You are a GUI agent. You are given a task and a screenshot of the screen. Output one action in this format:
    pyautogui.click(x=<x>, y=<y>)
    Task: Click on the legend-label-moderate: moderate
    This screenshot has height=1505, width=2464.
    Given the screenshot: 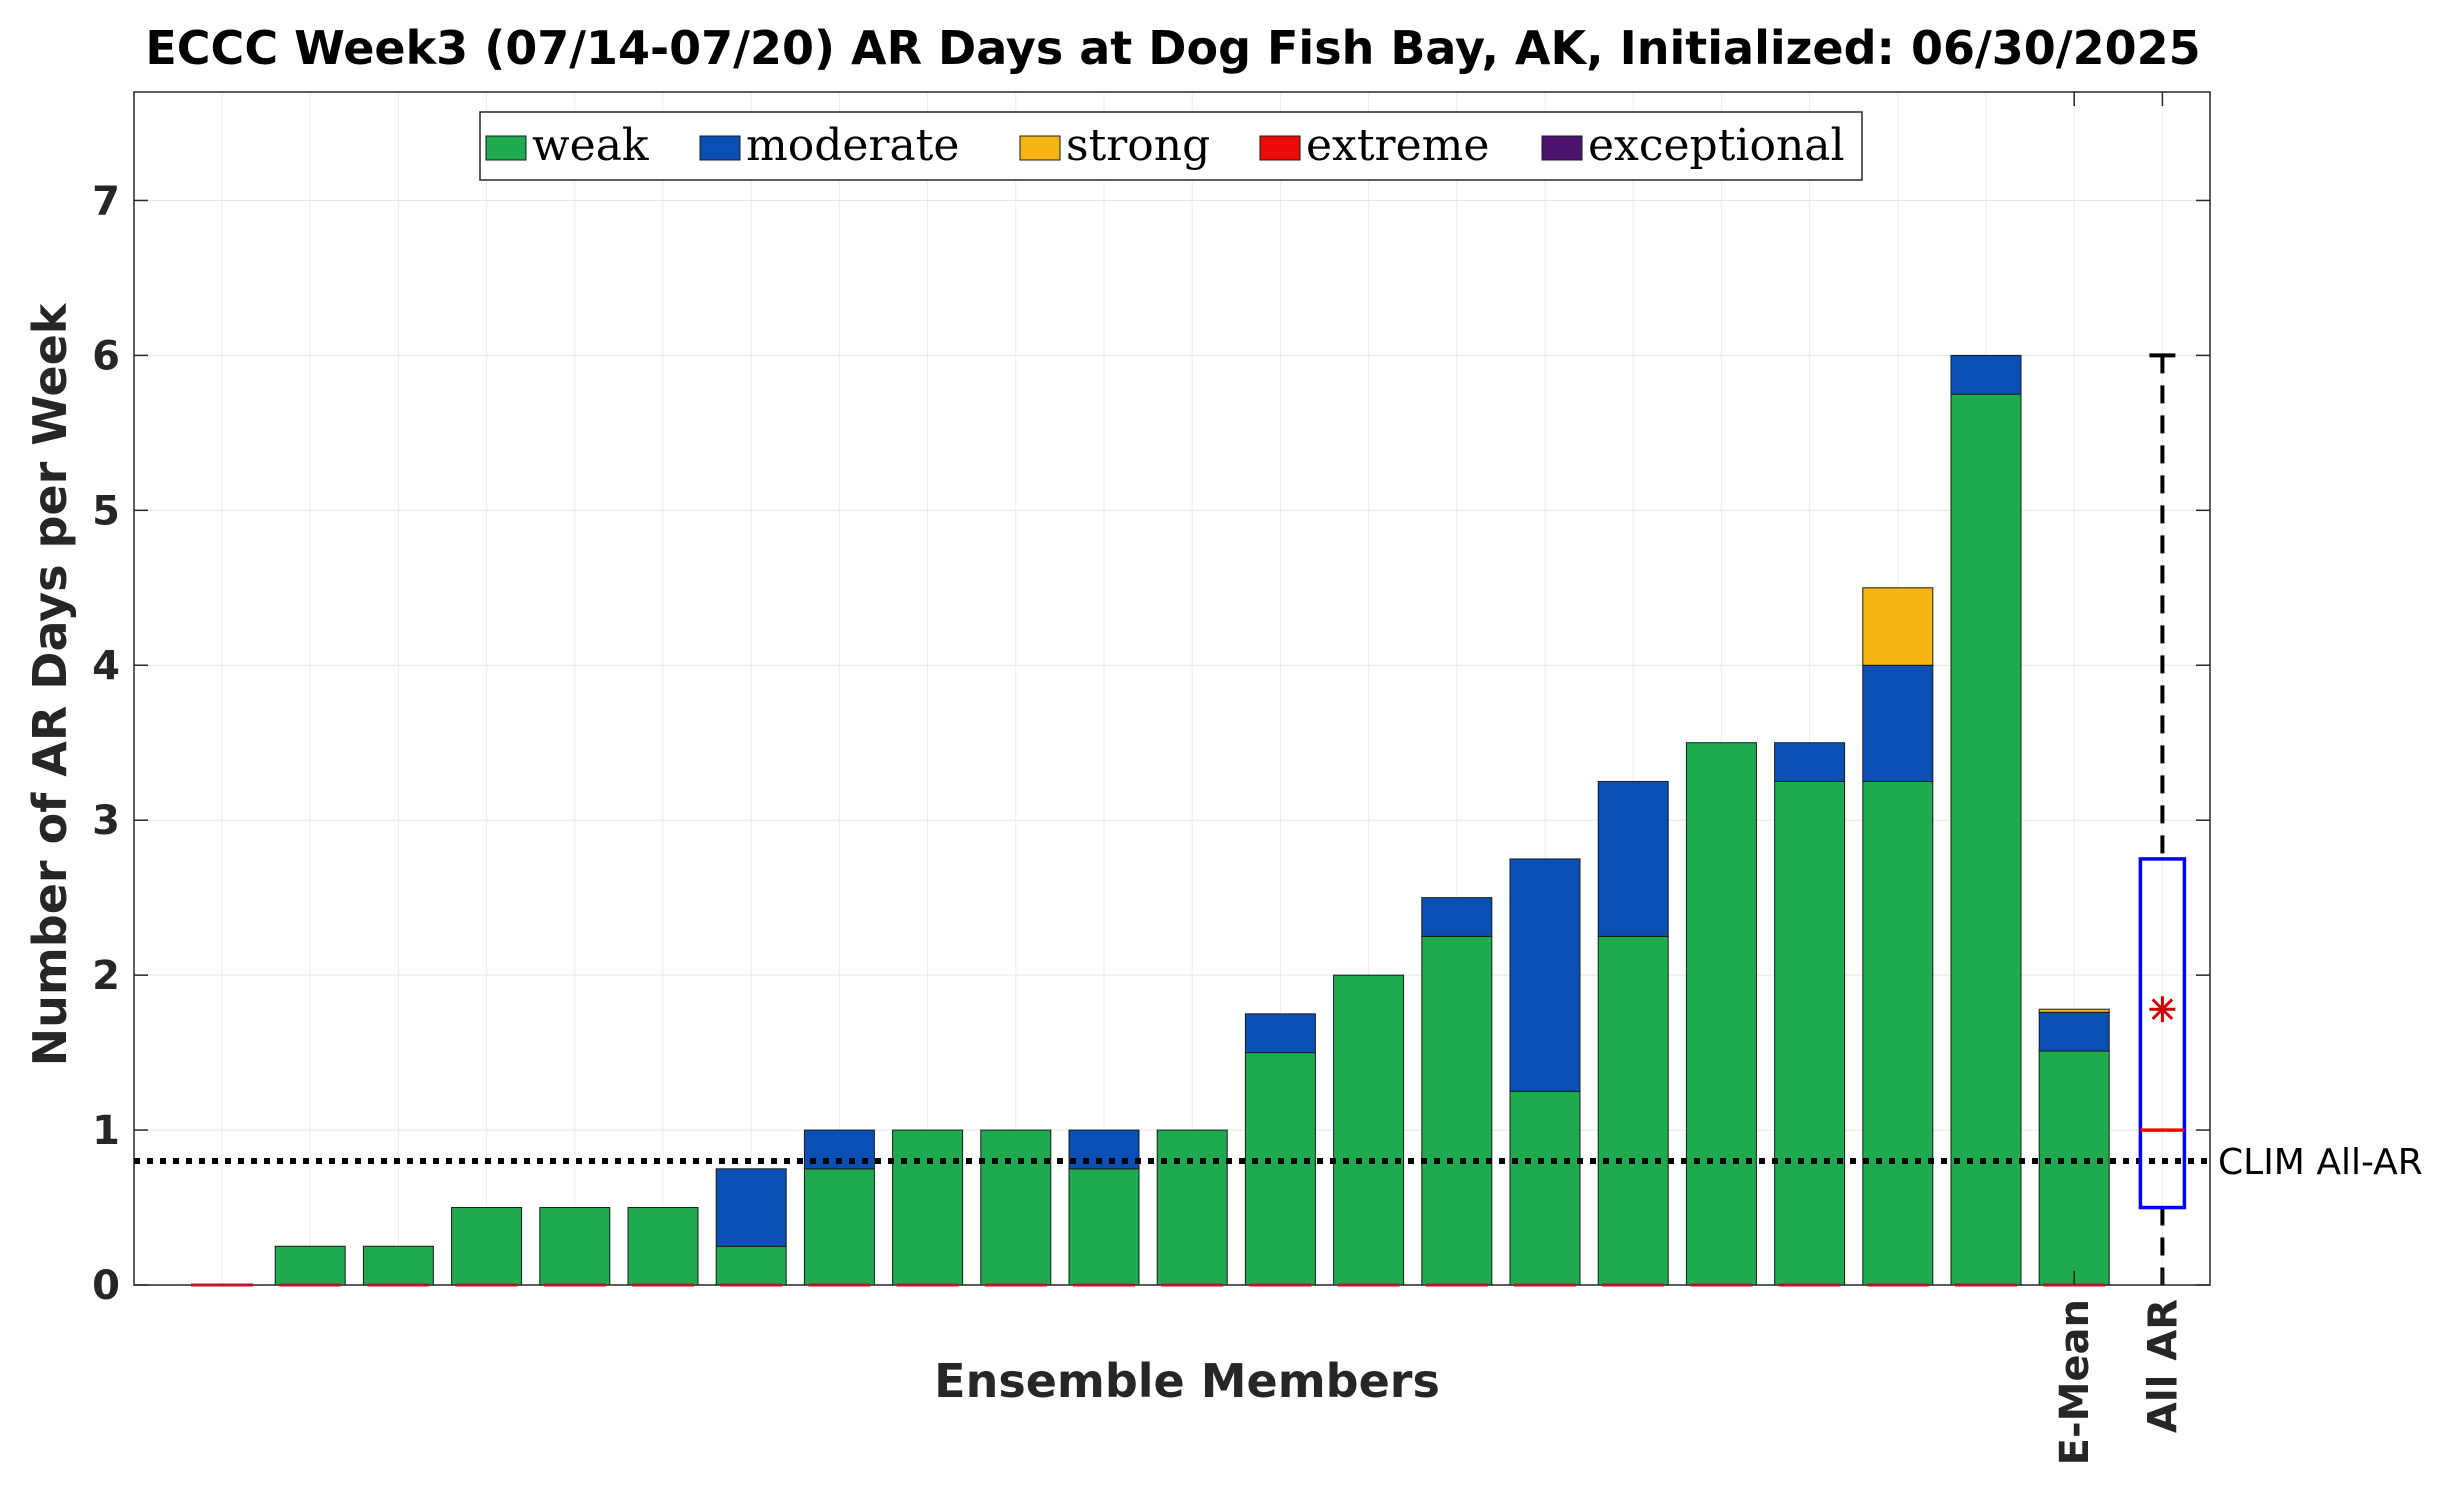 What is the action you would take?
    pyautogui.click(x=852, y=145)
    